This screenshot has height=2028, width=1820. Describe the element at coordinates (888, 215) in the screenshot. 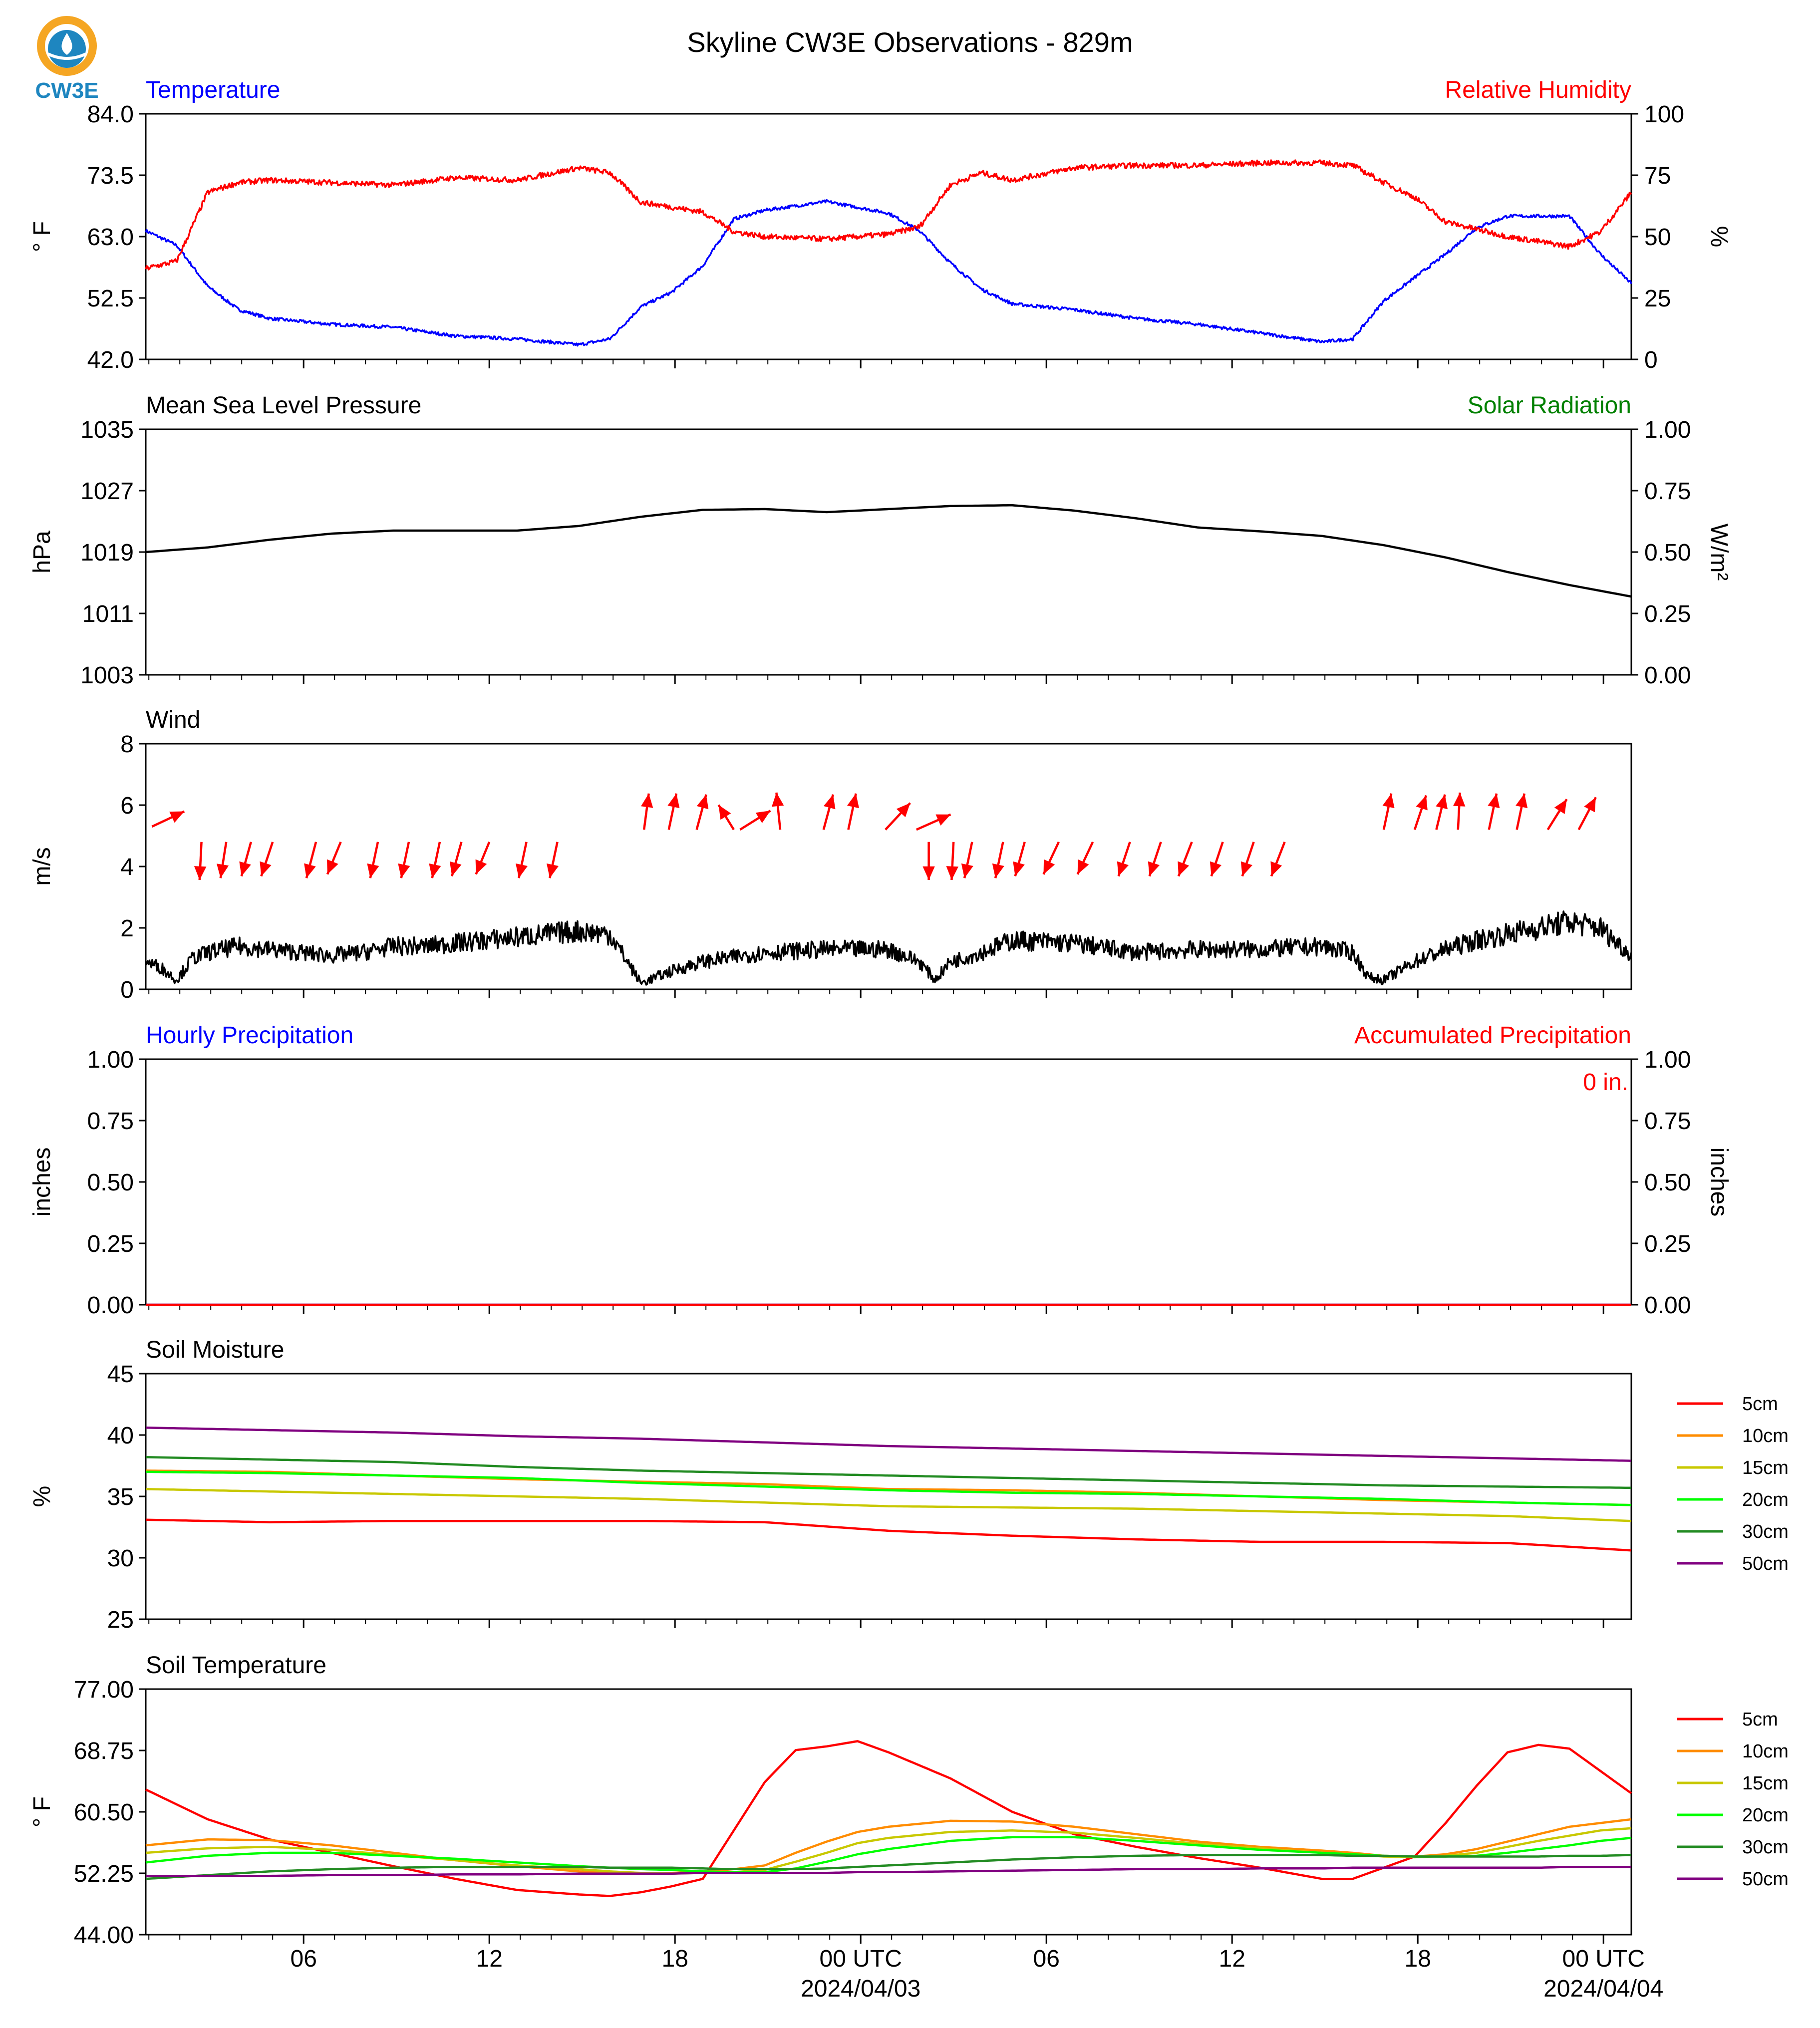

I see `series-line-relative-humidity` at that location.